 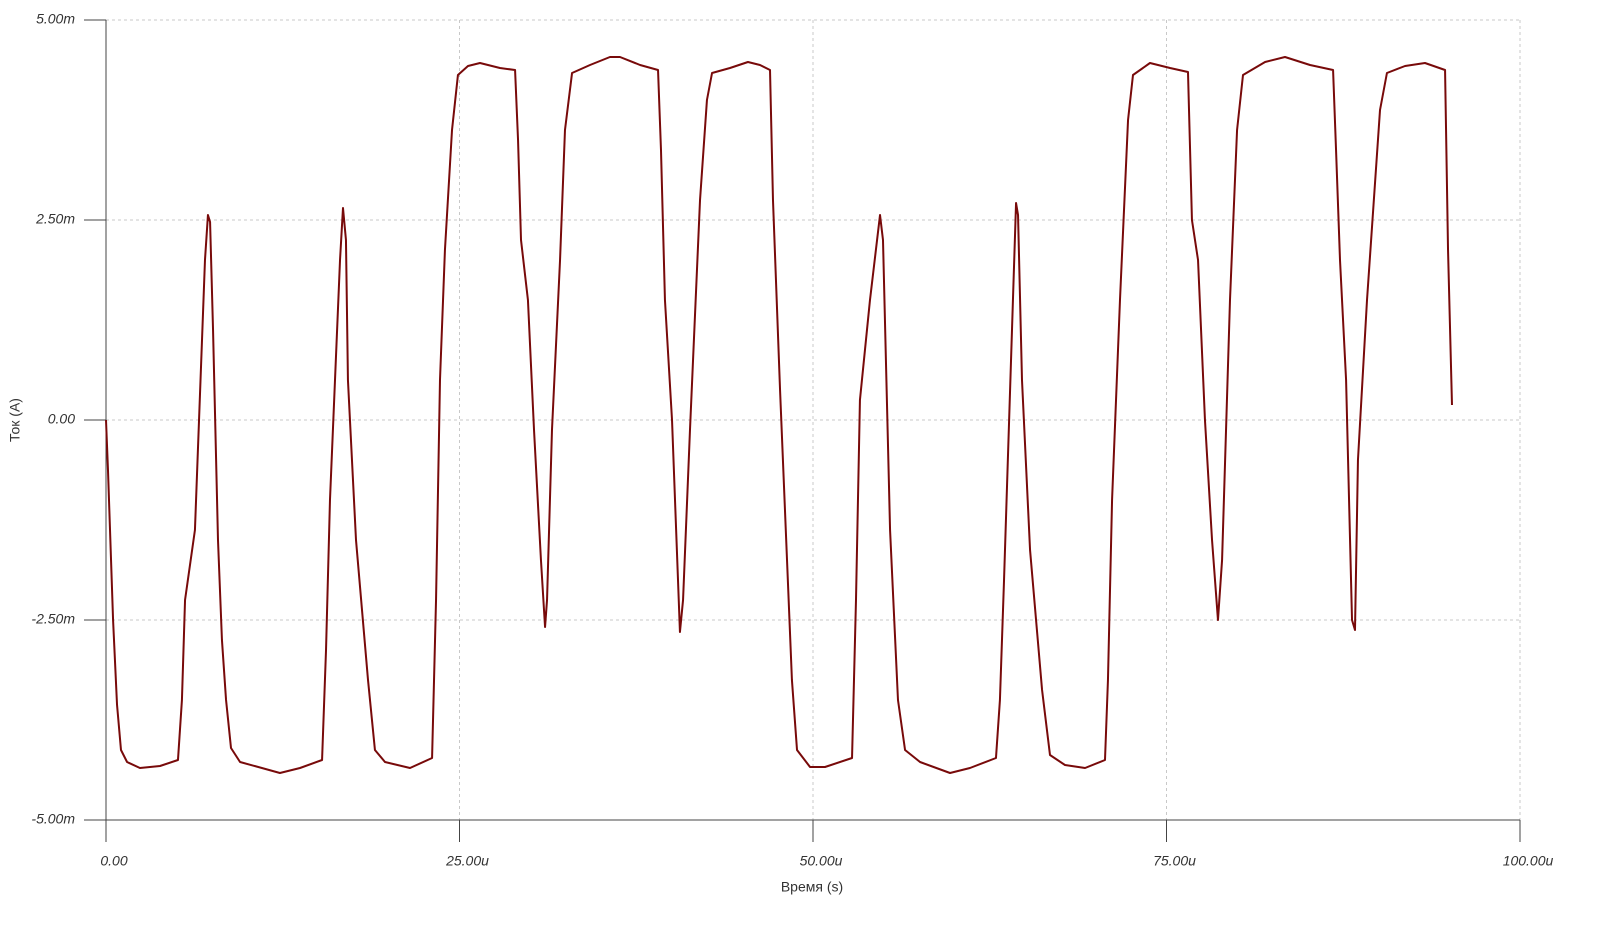 I want to click on y-tick-label: 5.00m, so click(x=55, y=19).